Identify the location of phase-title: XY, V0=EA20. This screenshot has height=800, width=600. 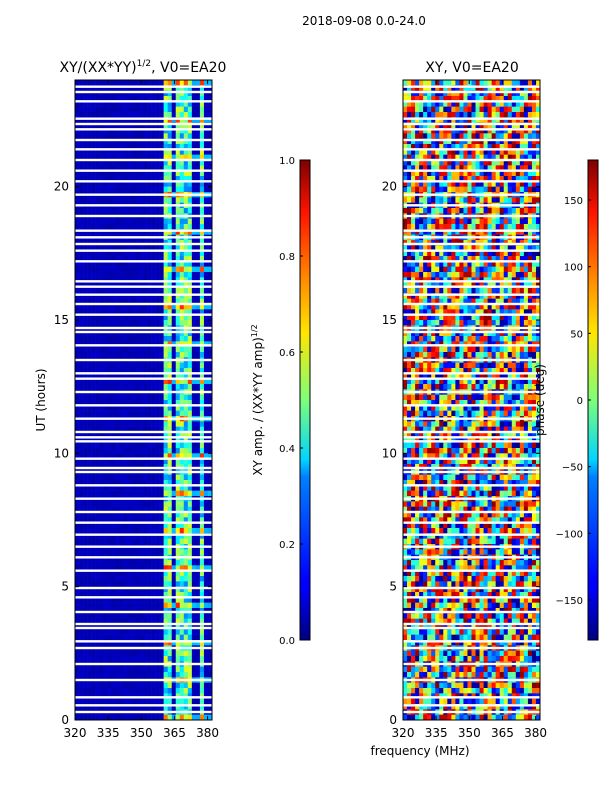
(472, 68).